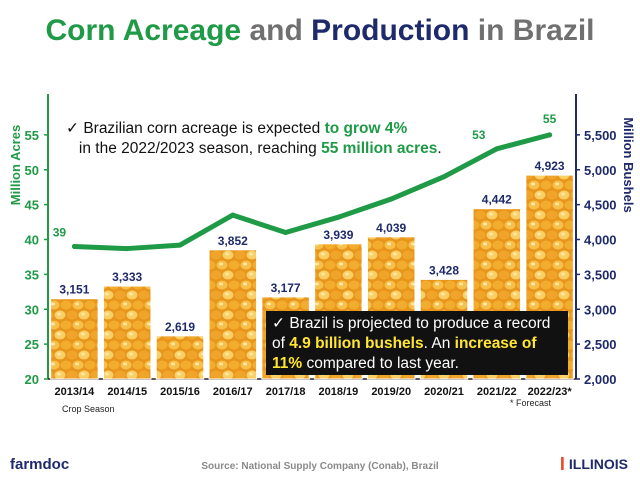 Image resolution: width=640 pixels, height=480 pixels. What do you see at coordinates (32, 205) in the screenshot?
I see `left-tick-label: 45` at bounding box center [32, 205].